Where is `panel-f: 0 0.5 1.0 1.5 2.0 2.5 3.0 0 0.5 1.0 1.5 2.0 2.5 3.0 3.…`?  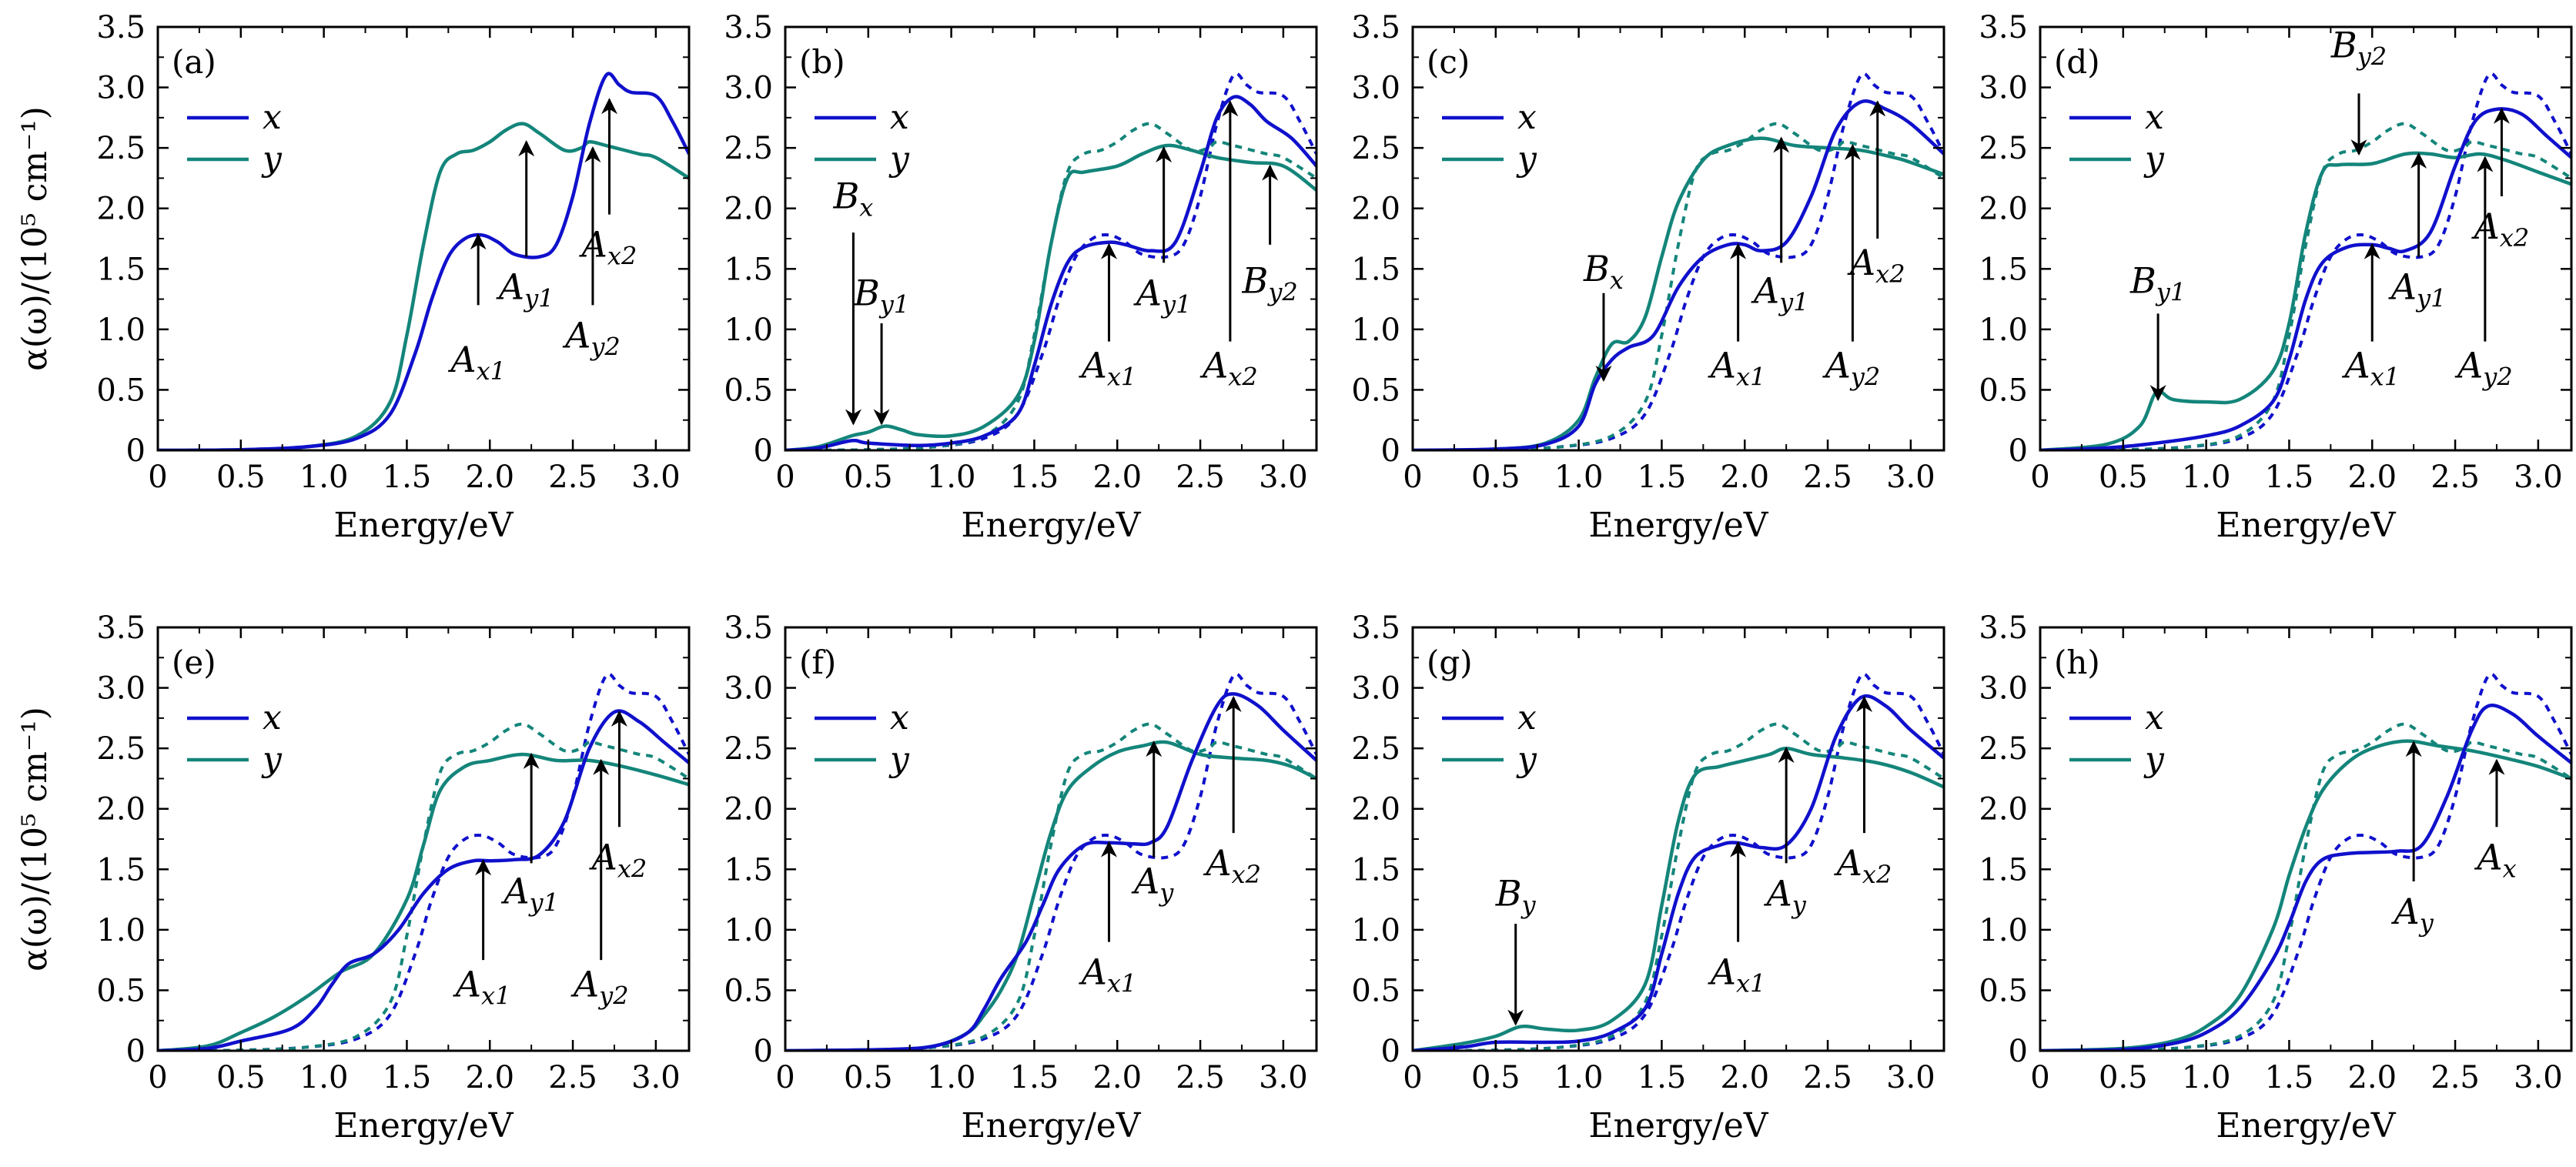 panel-f: 0 0.5 1.0 1.5 2.0 2.5 3.0 0 0.5 1.0 1.5 2.0 2.5 3.0 3.… is located at coordinates (1021, 878).